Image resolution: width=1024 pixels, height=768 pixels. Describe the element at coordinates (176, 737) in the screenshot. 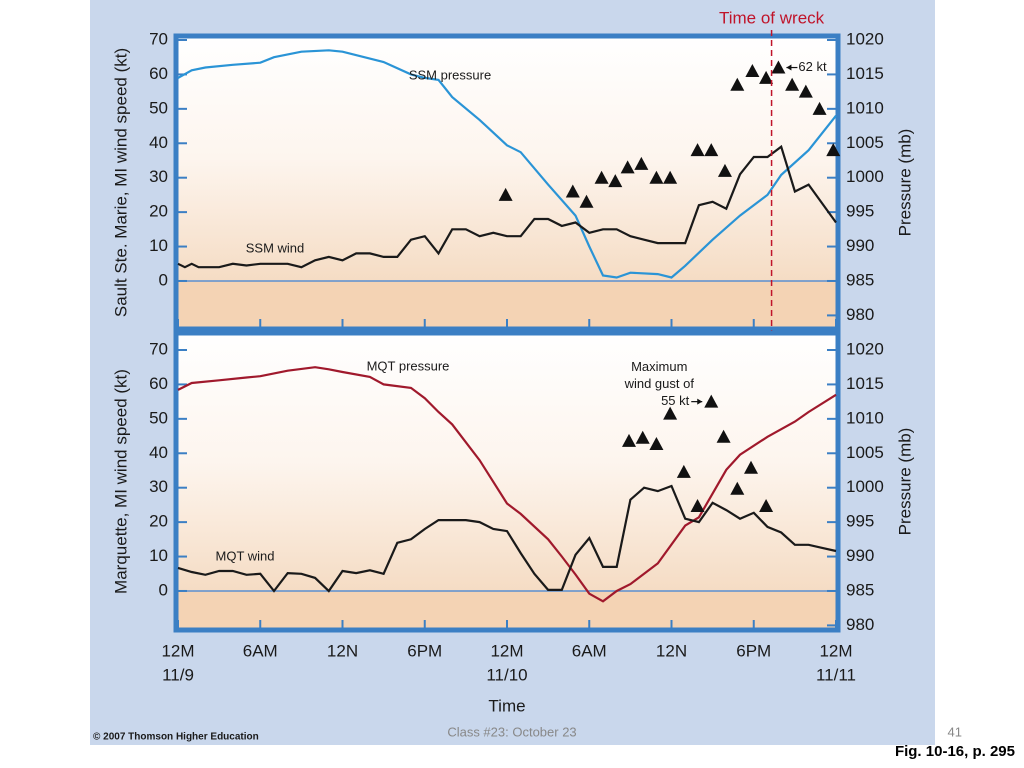

I see `copyright: © 2007 Thomson Higher Education` at that location.